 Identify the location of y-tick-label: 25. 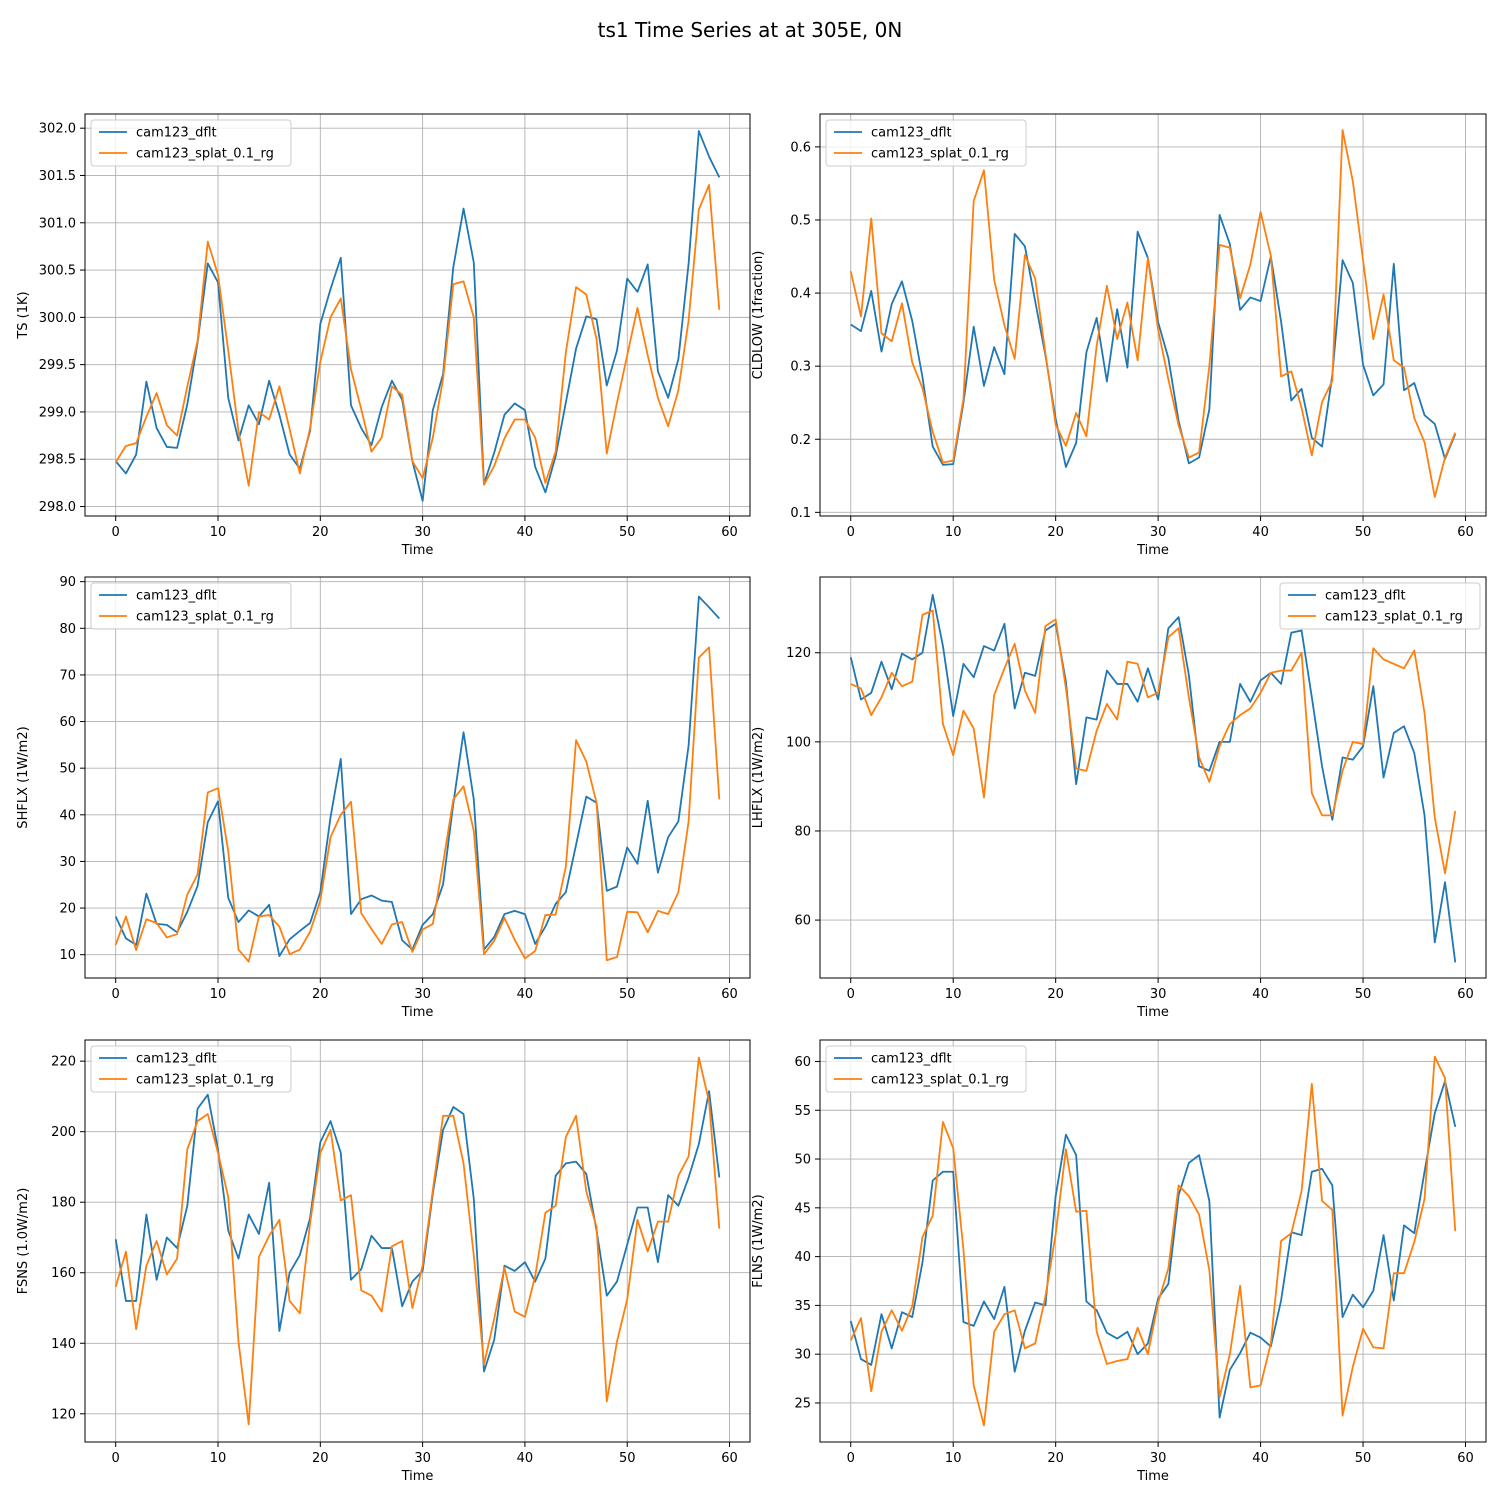
(802, 1403).